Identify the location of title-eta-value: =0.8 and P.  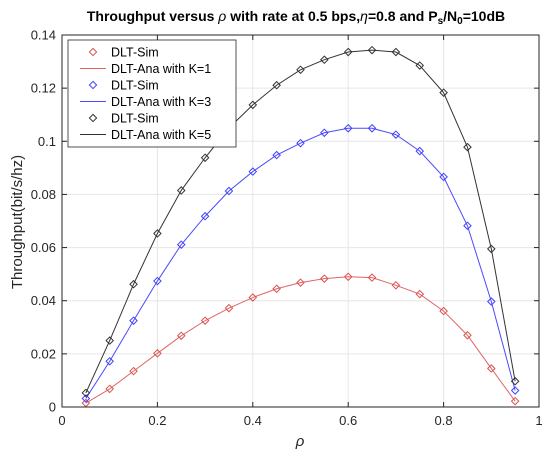
(403, 16).